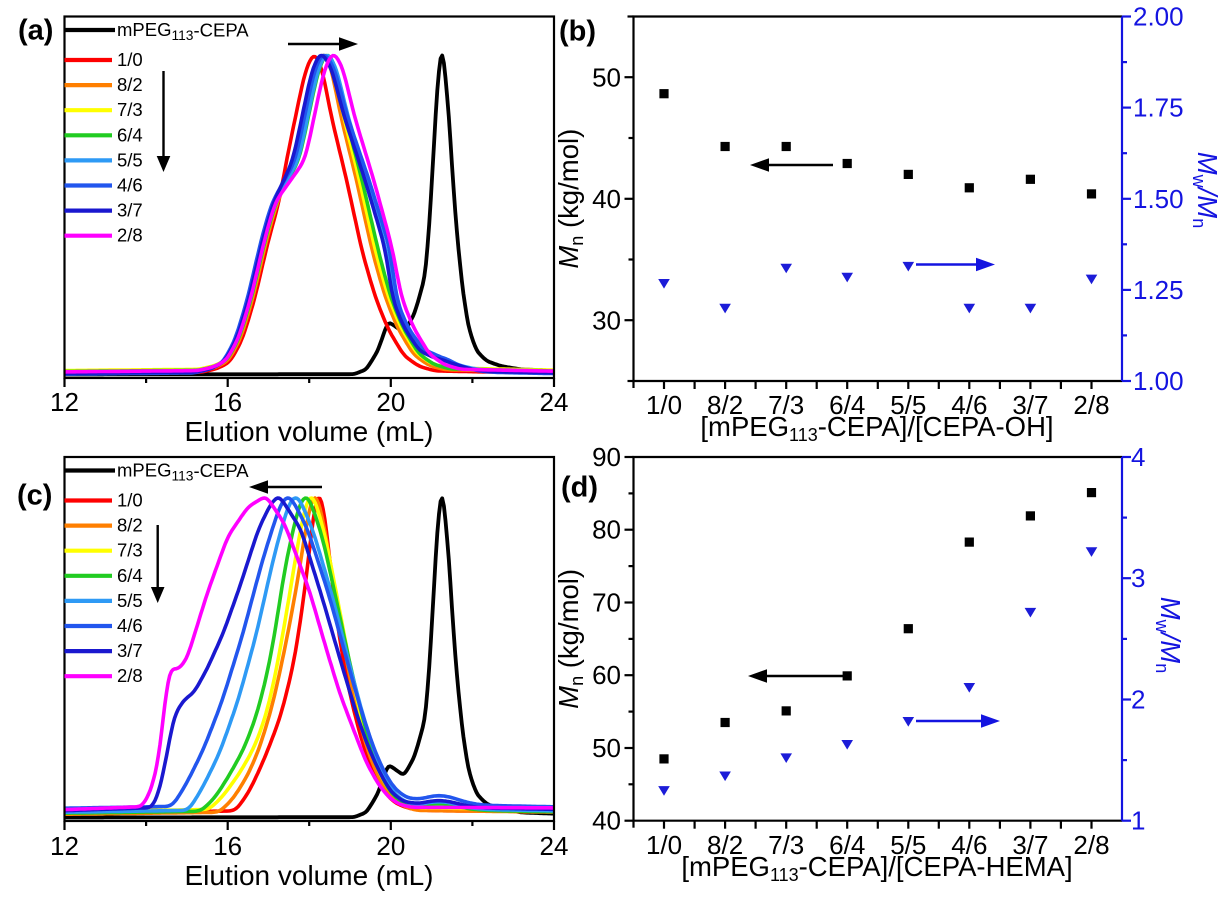  I want to click on svg-text: 1, so click(1138, 821).